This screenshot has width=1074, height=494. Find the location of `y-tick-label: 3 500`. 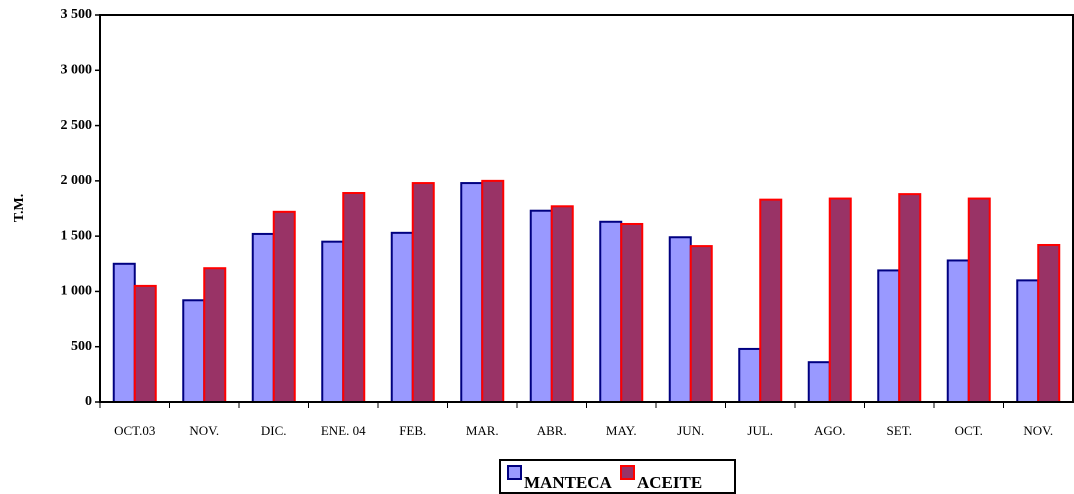

y-tick-label: 3 500 is located at coordinates (77, 14).